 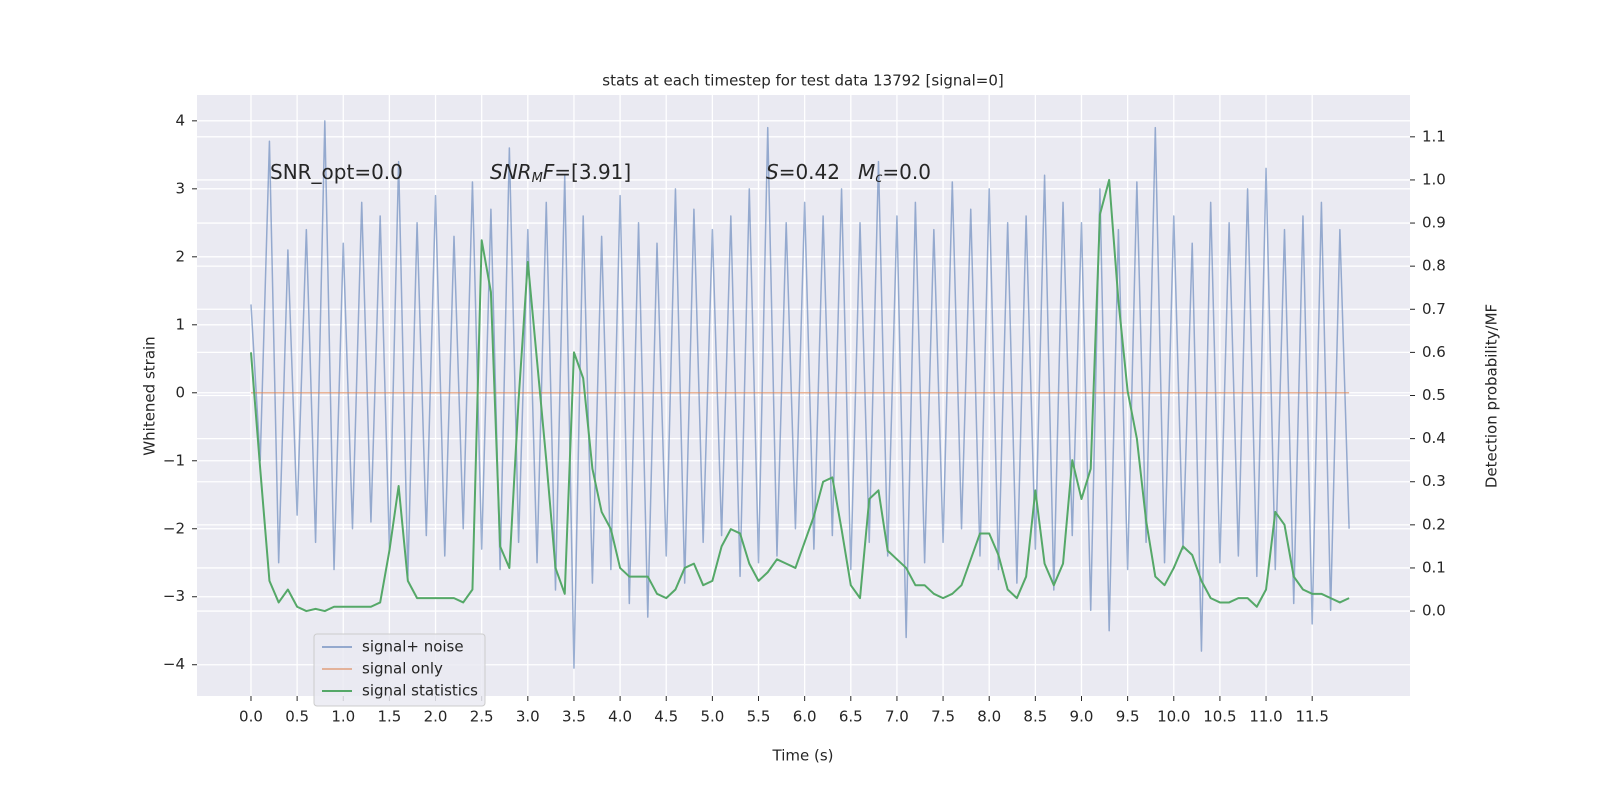 I want to click on y2-tick-label: 1.1, so click(x=1434, y=136).